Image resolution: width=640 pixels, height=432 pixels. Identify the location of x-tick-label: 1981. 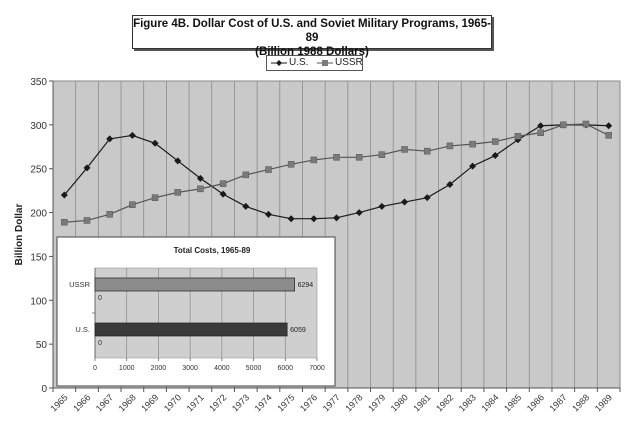
(421, 402).